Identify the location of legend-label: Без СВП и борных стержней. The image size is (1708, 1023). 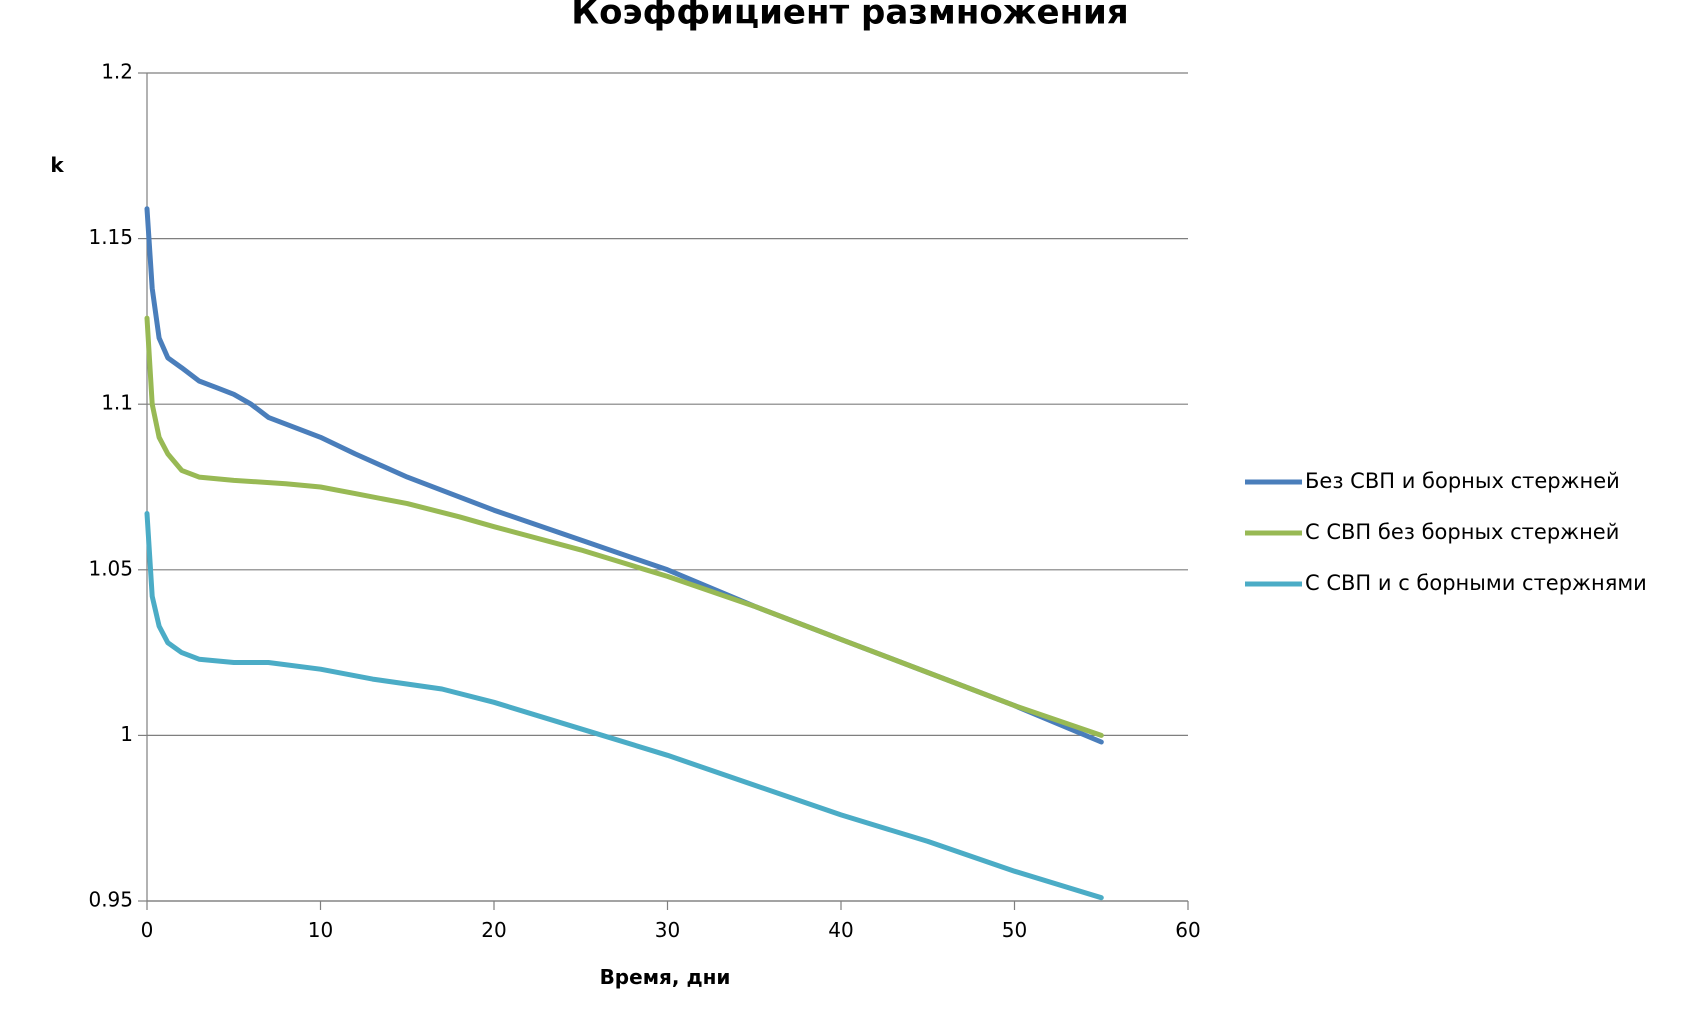
(1462, 481).